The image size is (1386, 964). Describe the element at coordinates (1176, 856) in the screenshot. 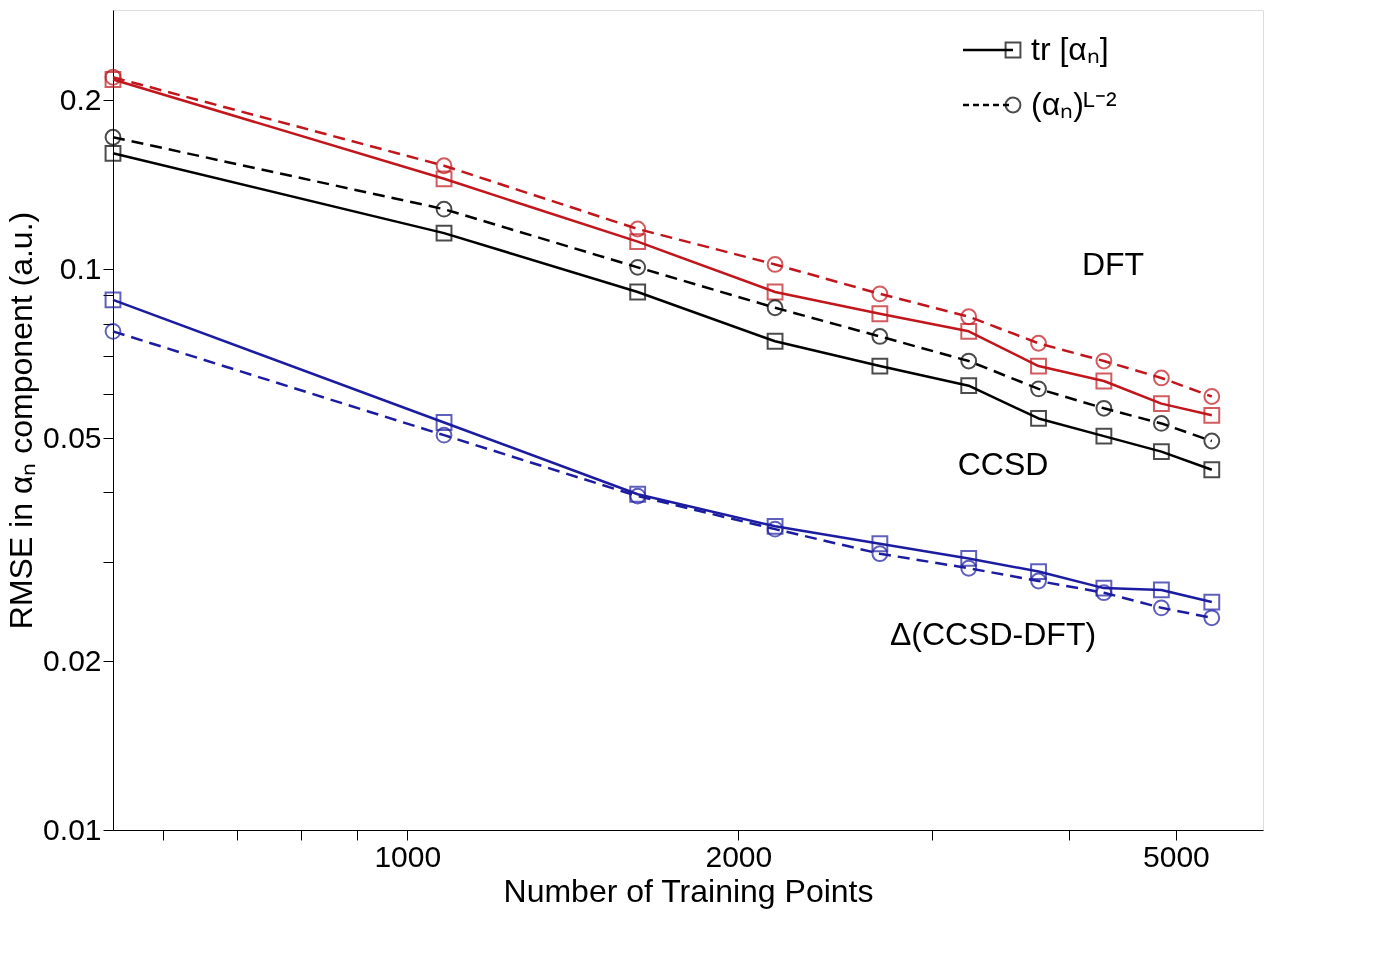

I see `x-tick-label: 5000` at that location.